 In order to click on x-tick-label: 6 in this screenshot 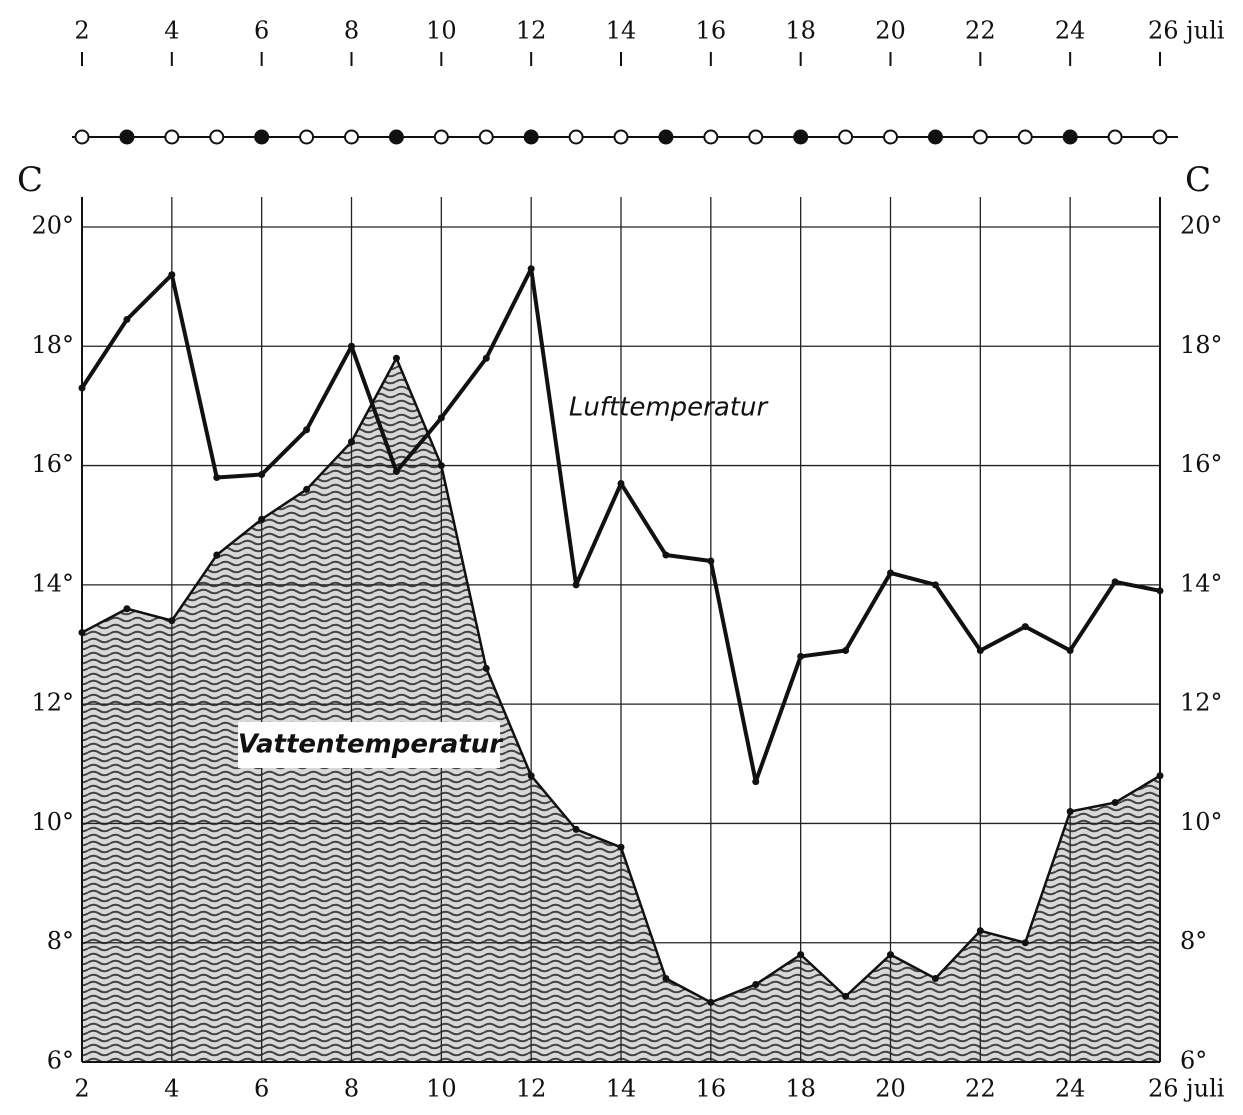, I will do `click(261, 1089)`.